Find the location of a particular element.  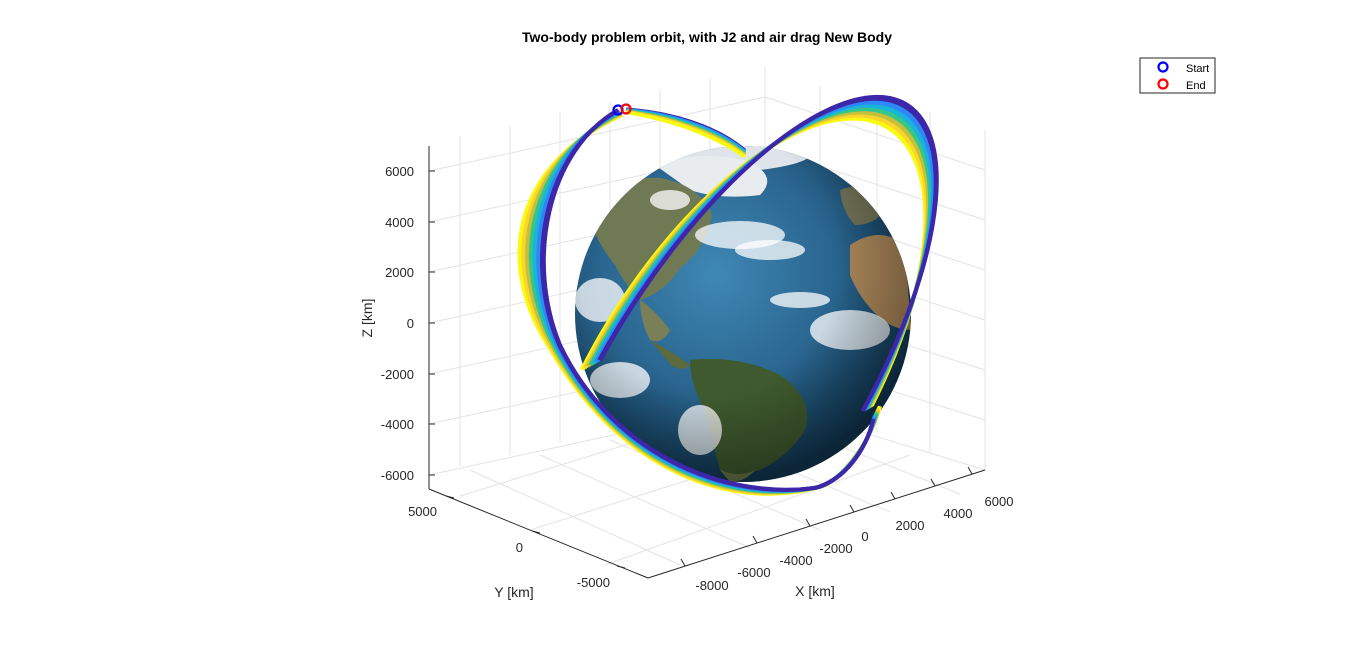

y-axis is located at coordinates (535, 532).